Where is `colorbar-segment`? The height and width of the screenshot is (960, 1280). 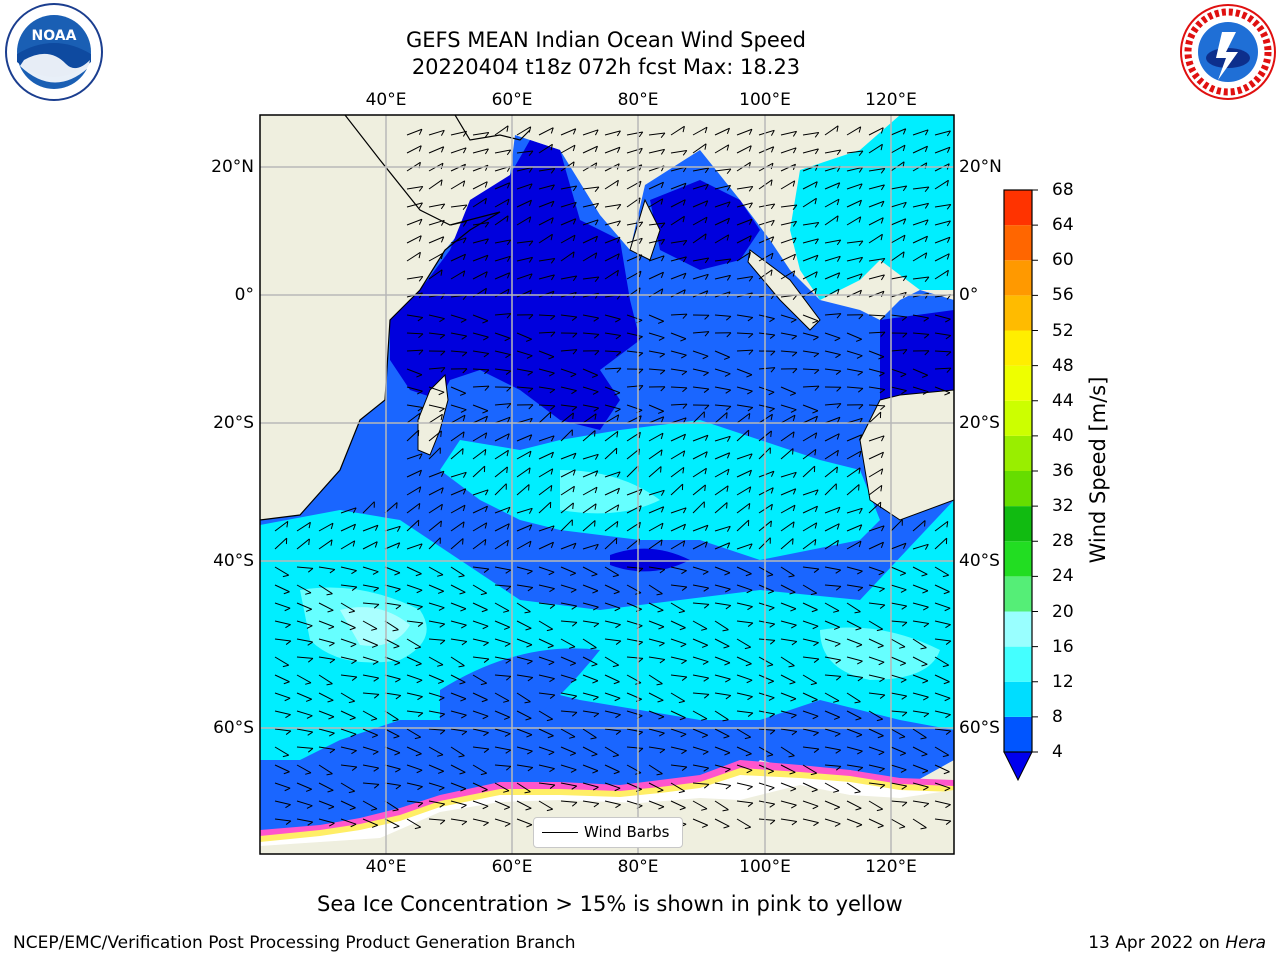 colorbar-segment is located at coordinates (1018, 629).